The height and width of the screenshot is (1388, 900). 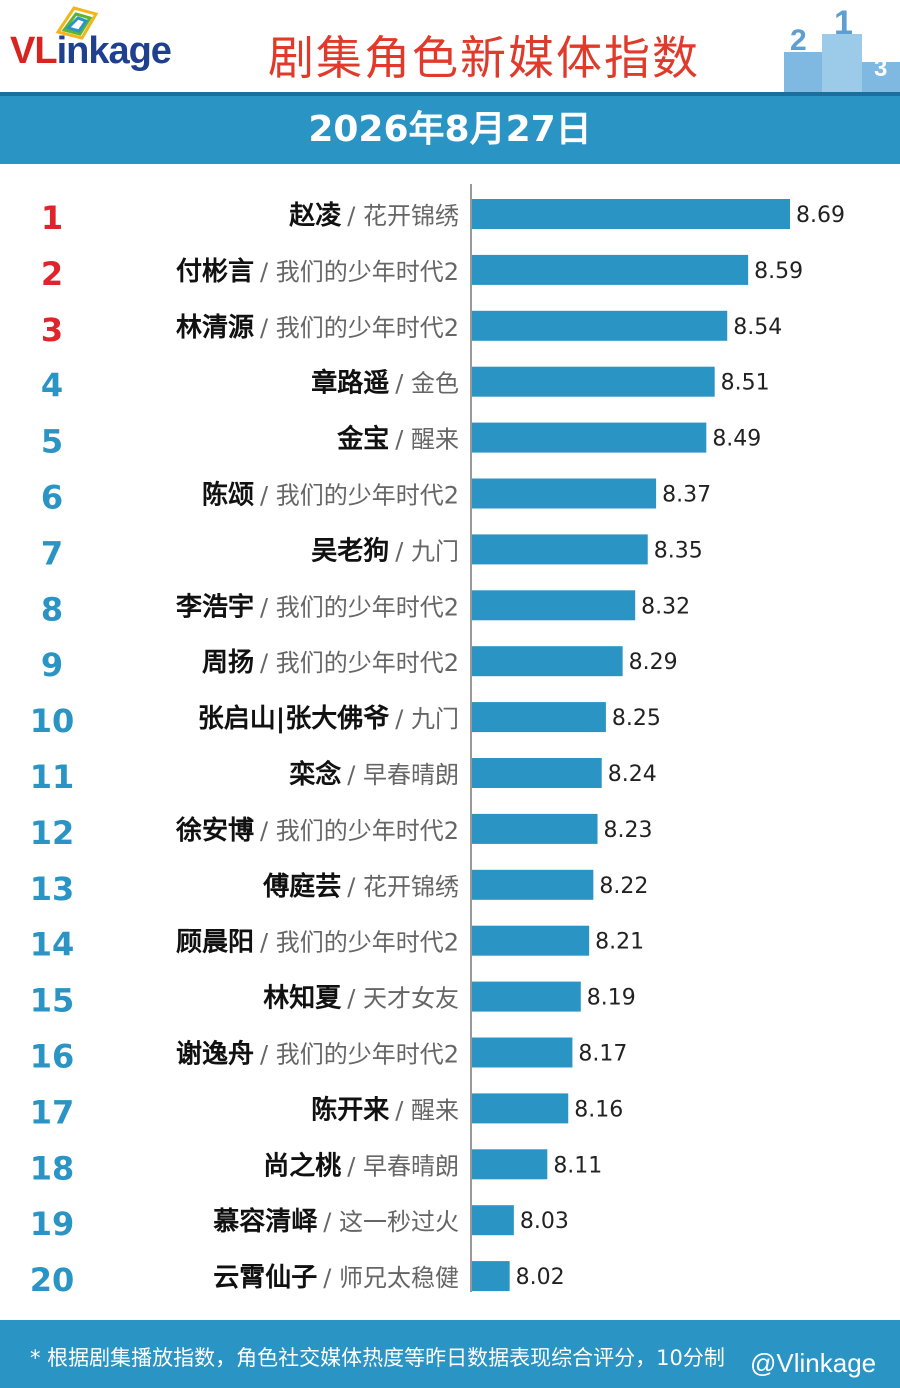 I want to click on row-label: 陈开来 / 醒来, so click(x=385, y=1109).